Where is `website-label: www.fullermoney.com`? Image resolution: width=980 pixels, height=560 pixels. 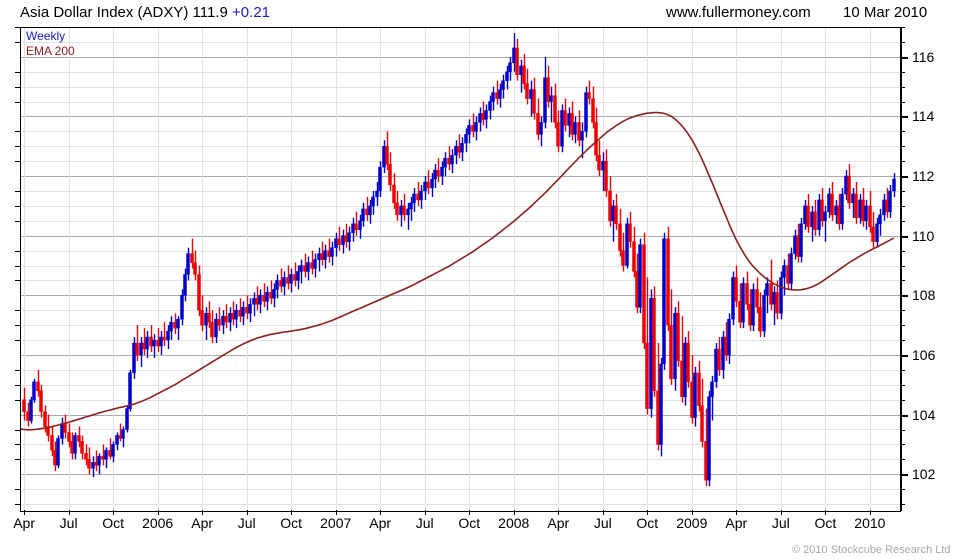 website-label: www.fullermoney.com is located at coordinates (738, 12).